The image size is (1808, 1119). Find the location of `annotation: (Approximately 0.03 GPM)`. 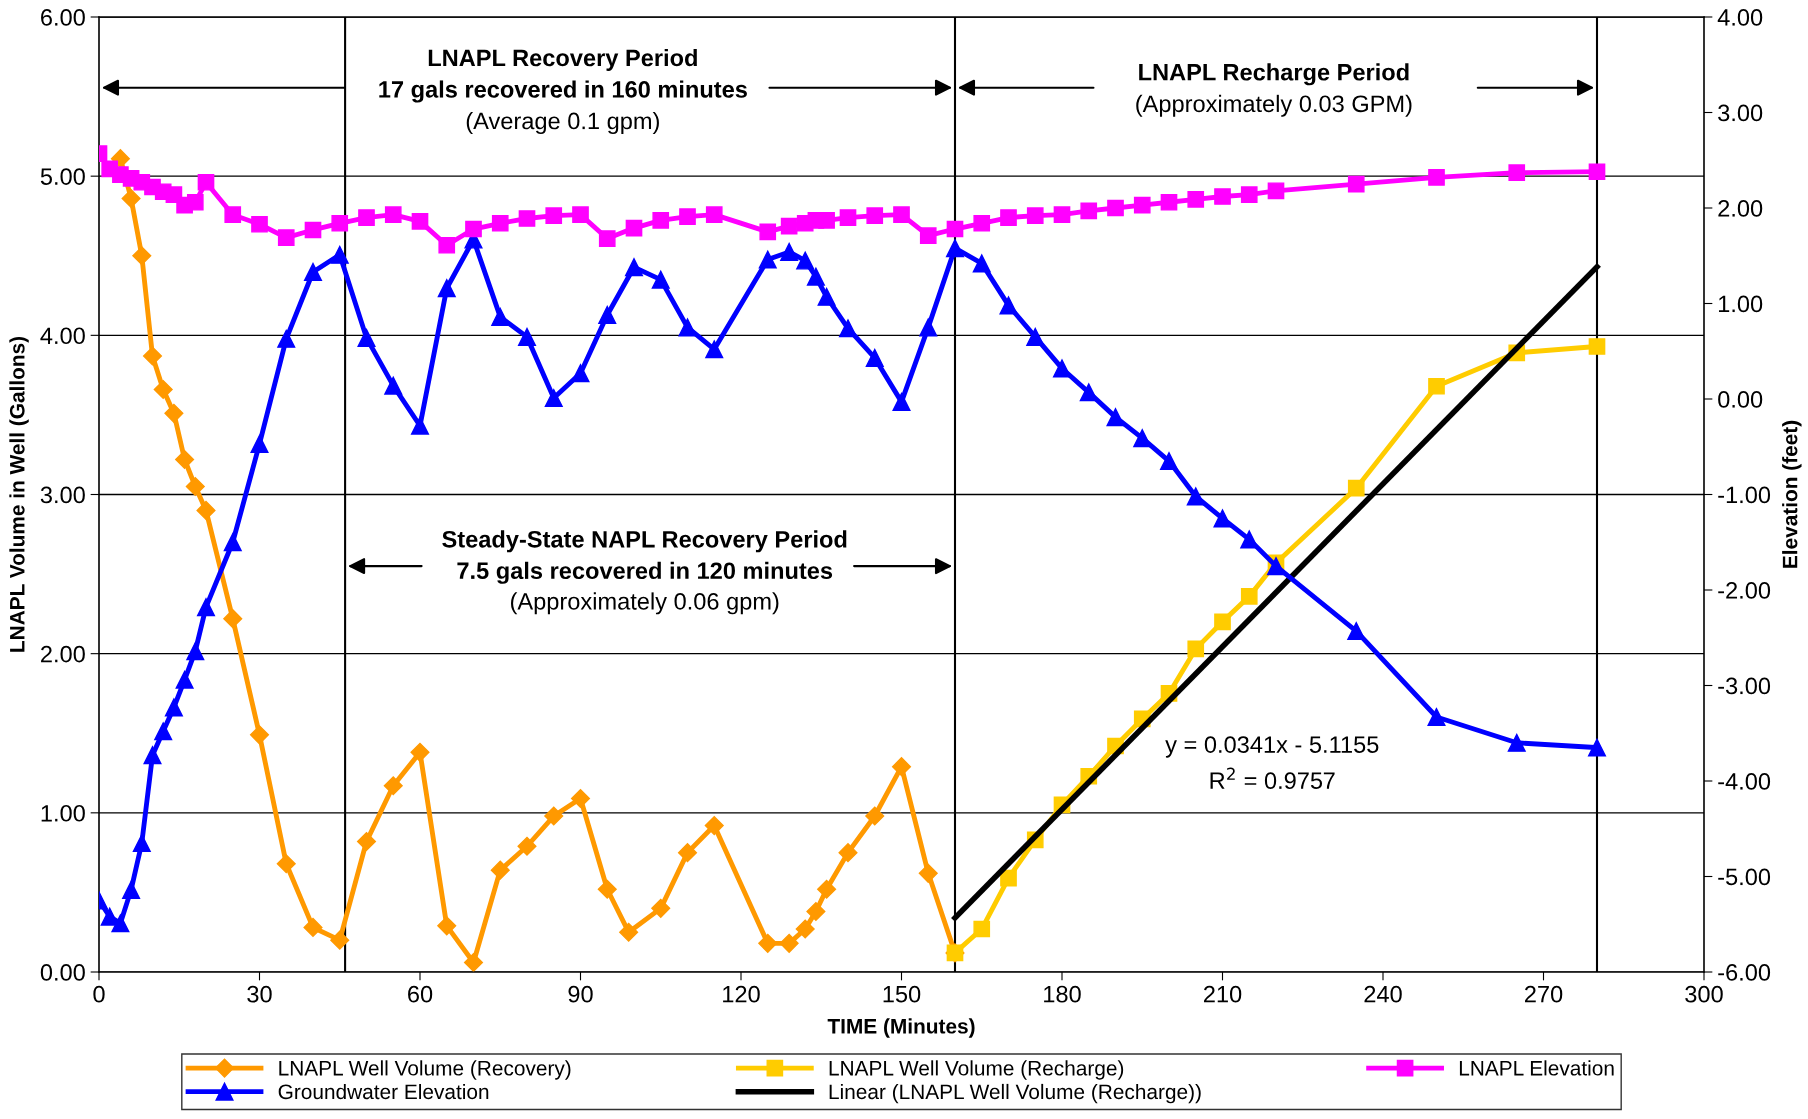

annotation: (Approximately 0.03 GPM) is located at coordinates (1274, 105).